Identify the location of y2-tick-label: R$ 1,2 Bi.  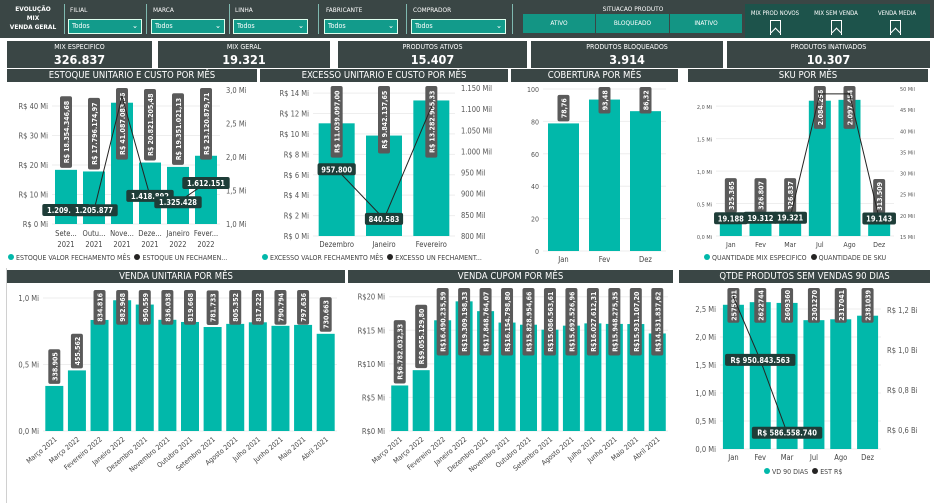
(902, 310).